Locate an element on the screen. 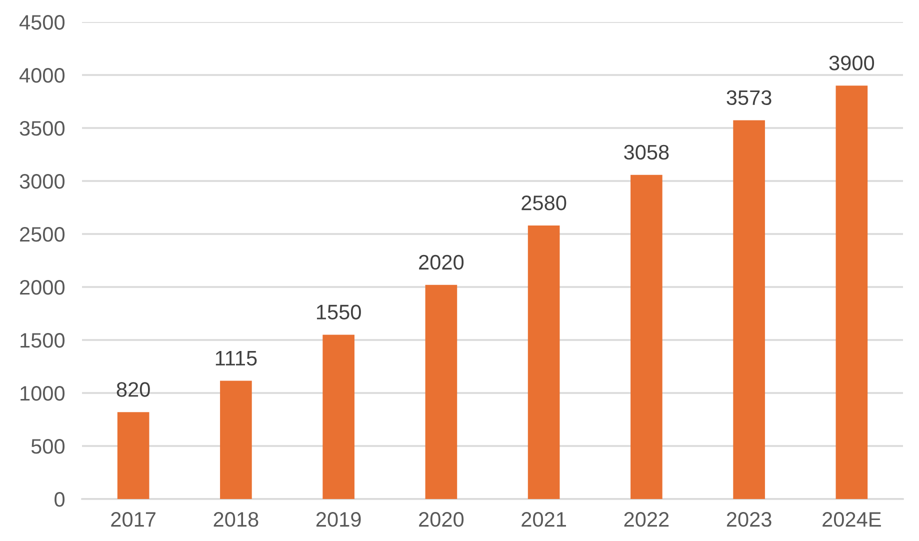 The width and height of the screenshot is (919, 541). x-tick-label: 2023 is located at coordinates (749, 519).